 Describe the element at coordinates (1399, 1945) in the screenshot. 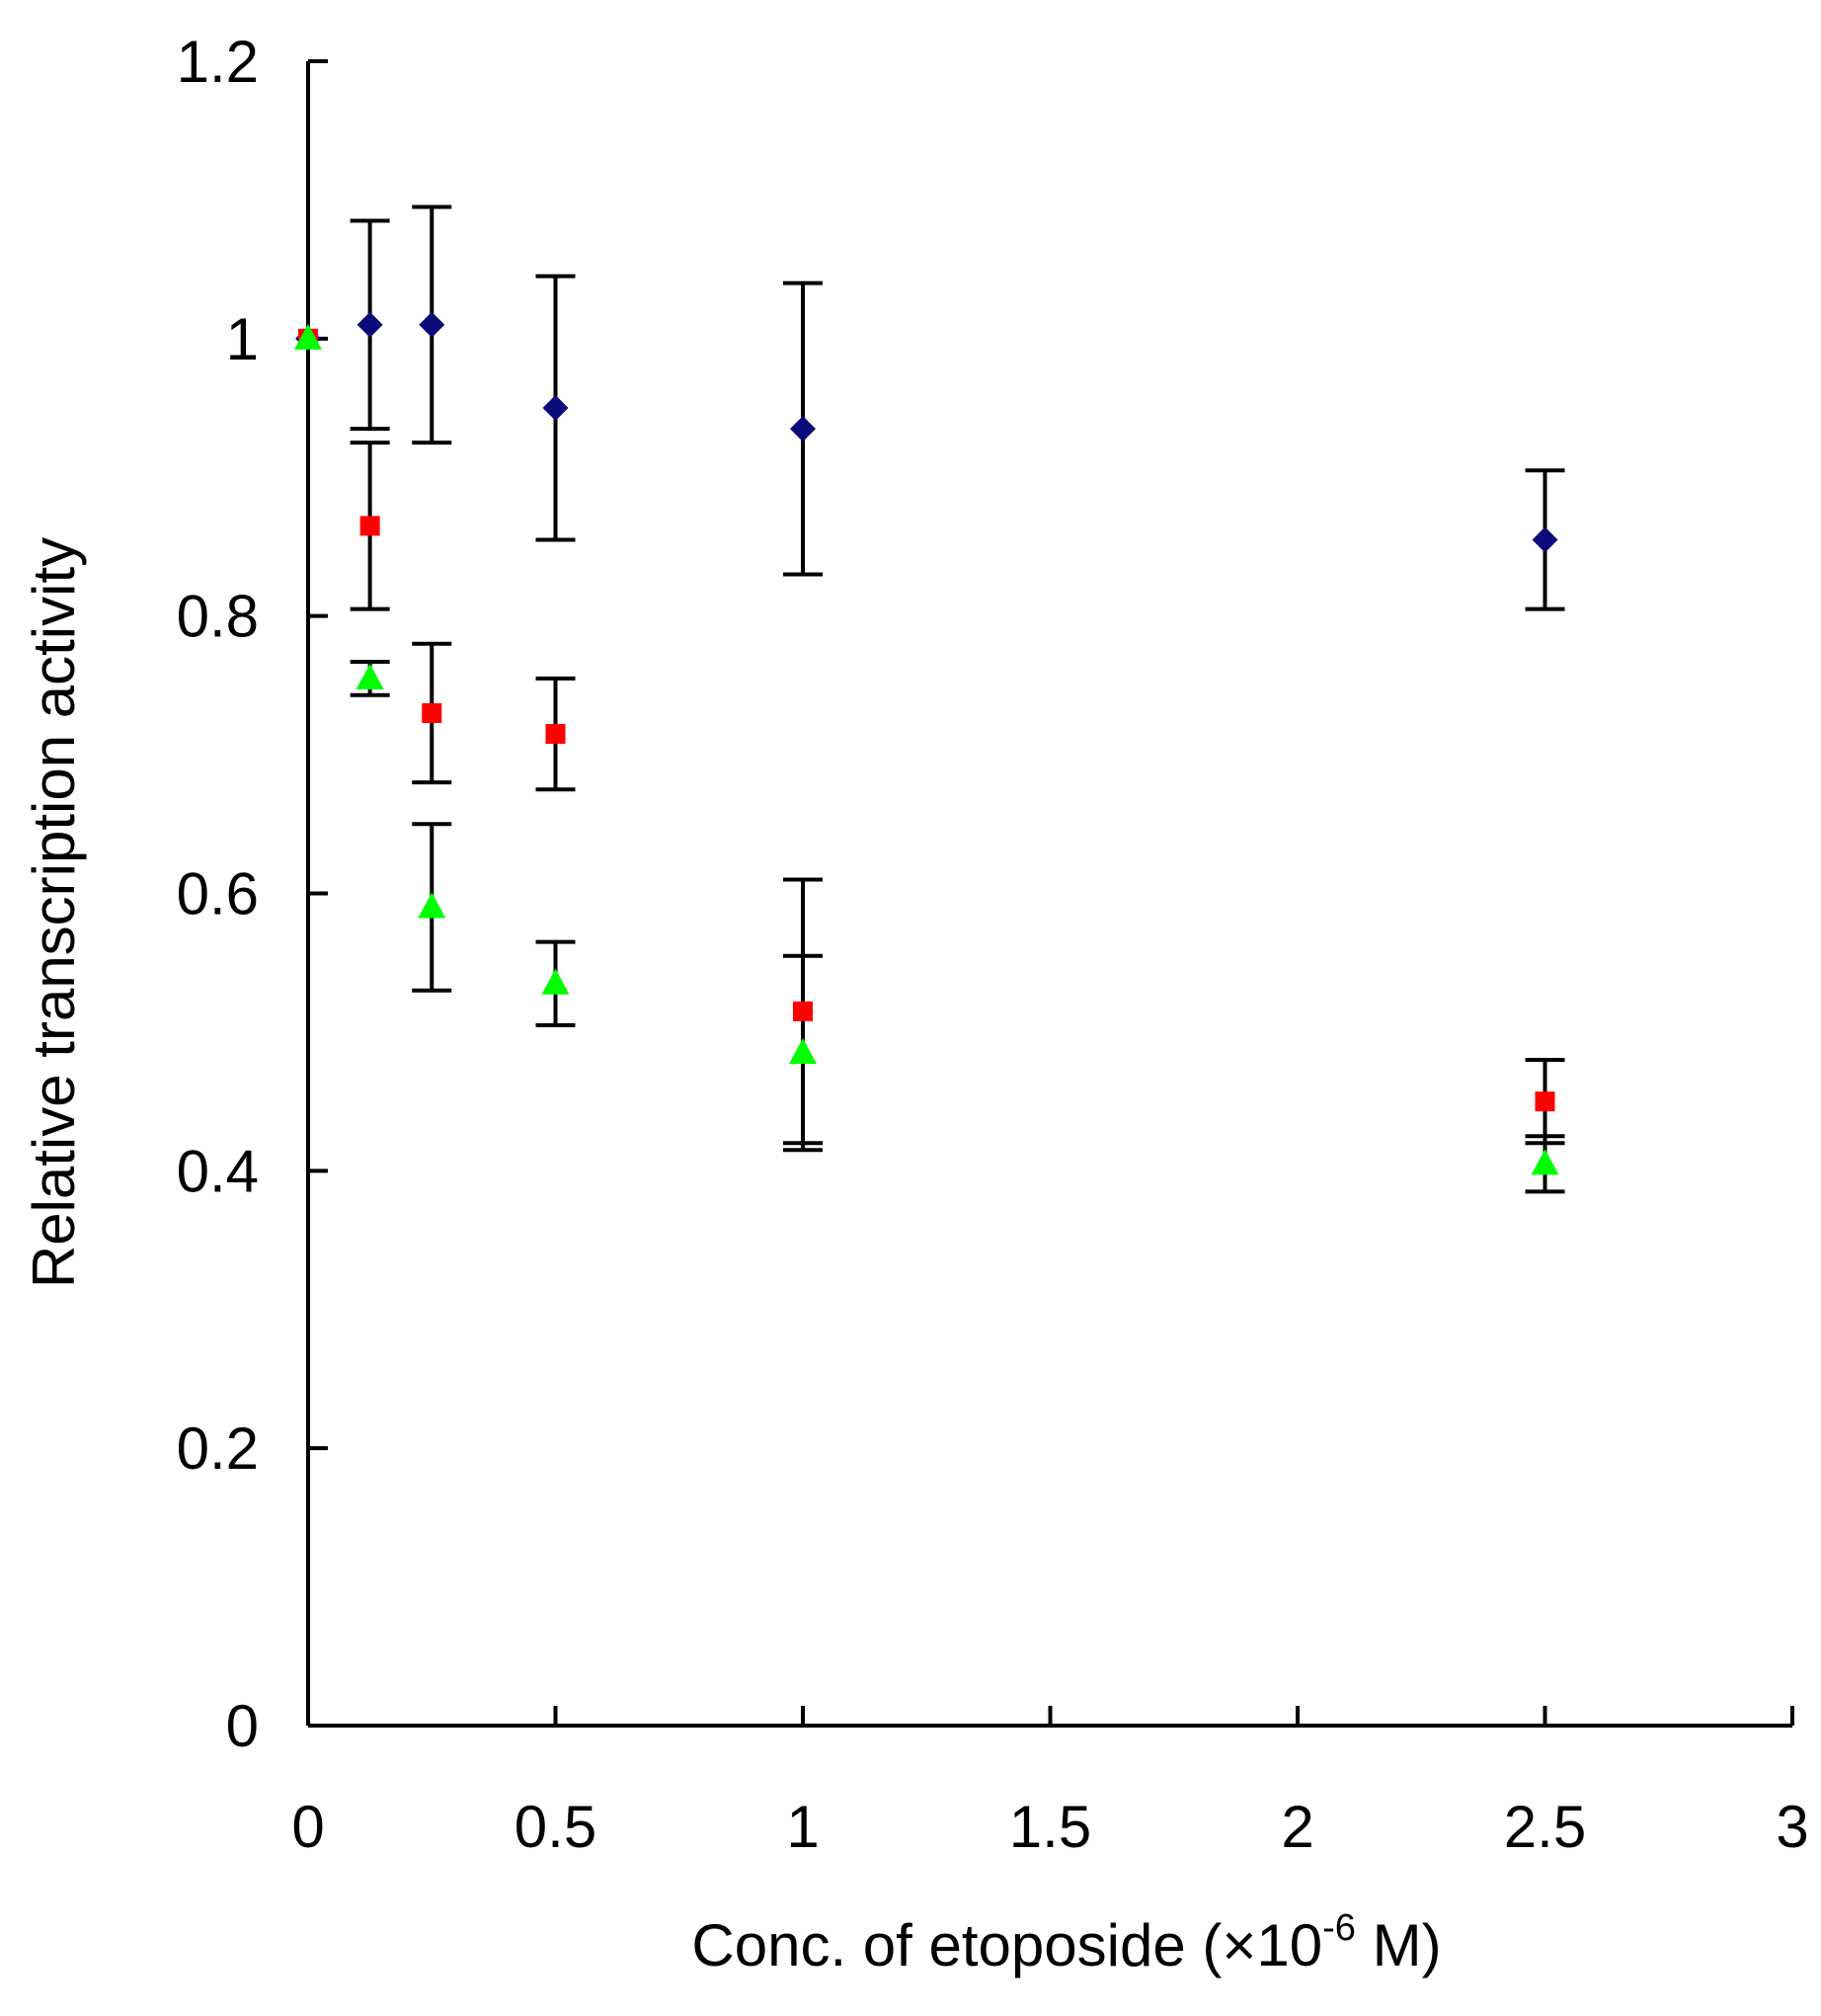

I see `x-axis-title-suffix: M)` at that location.